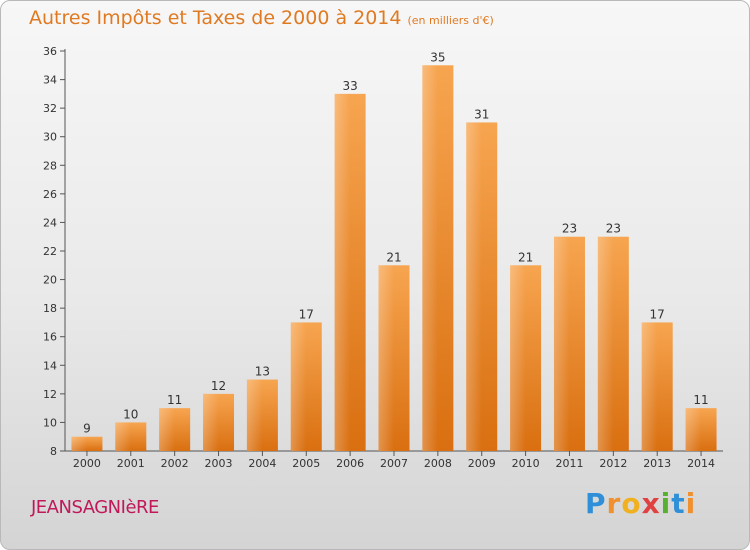 The width and height of the screenshot is (750, 550). Describe the element at coordinates (394, 463) in the screenshot. I see `x-tick-label: 2007` at that location.